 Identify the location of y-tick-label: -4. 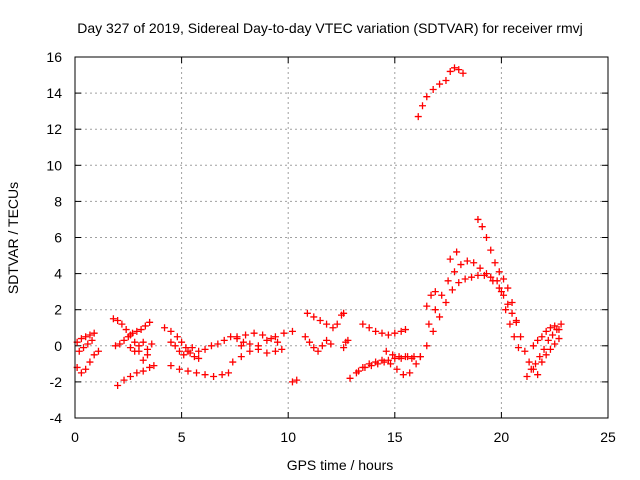
(56, 418).